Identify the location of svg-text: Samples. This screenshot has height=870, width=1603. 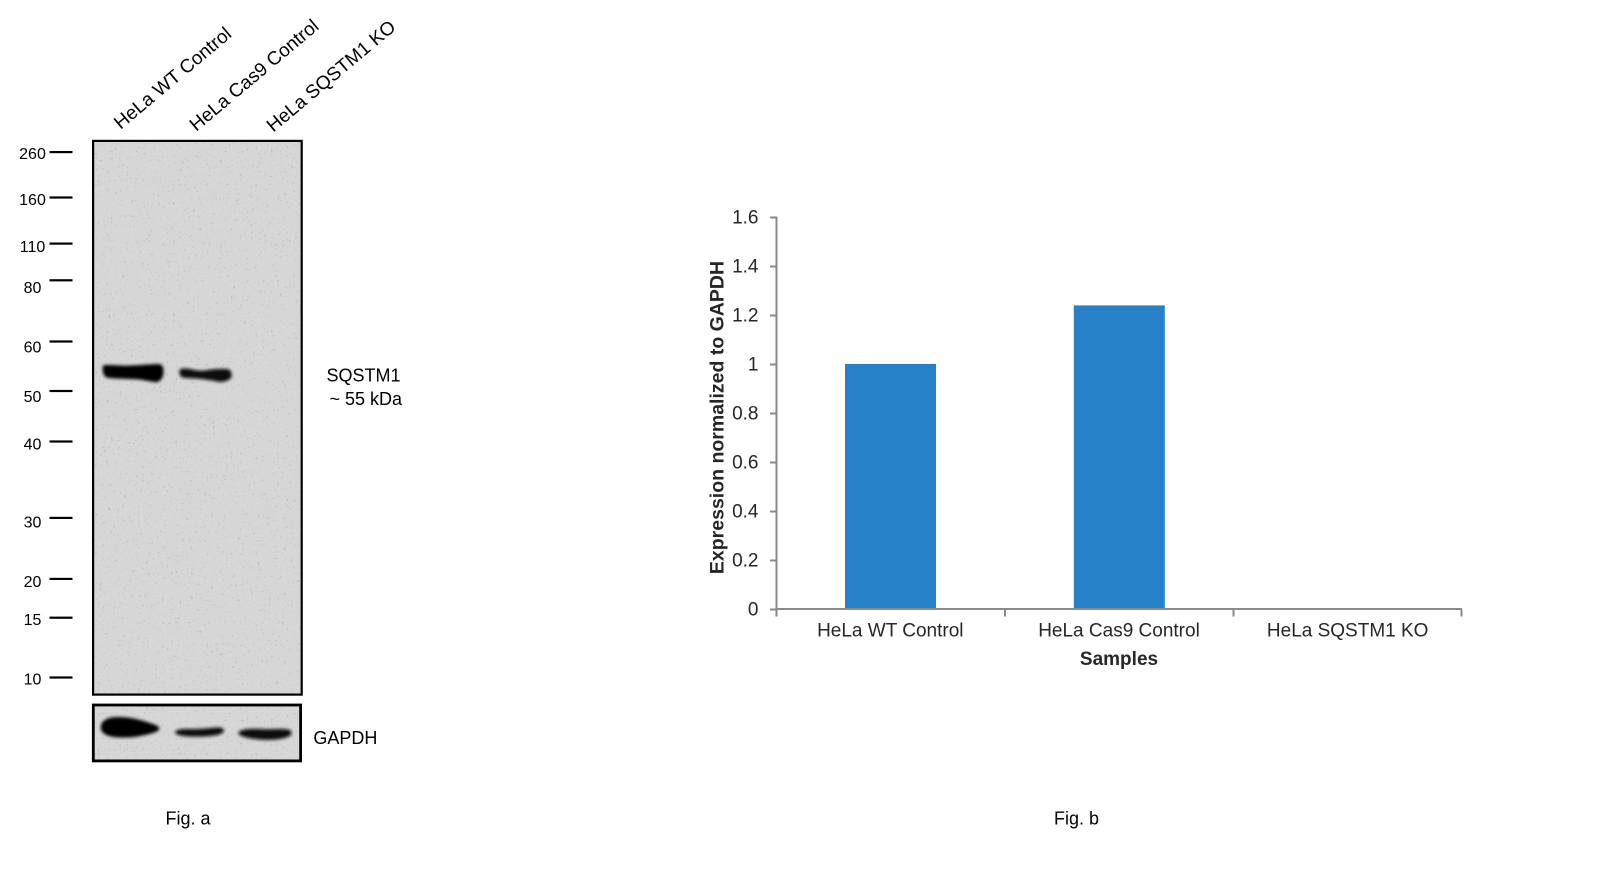
(1119, 659).